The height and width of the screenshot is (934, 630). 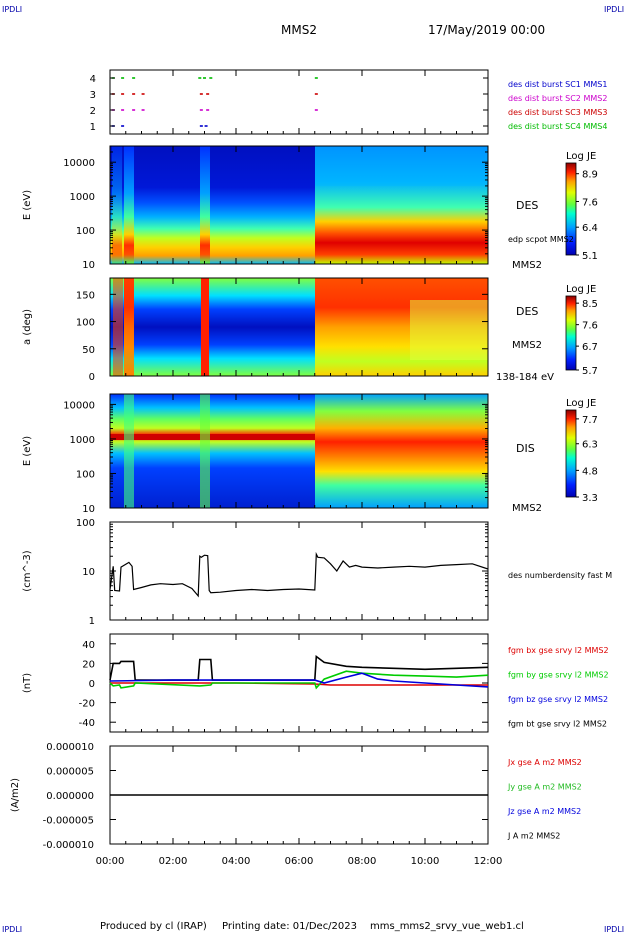 What do you see at coordinates (70, 796) in the screenshot?
I see `y-tick-label: 0.000000` at bounding box center [70, 796].